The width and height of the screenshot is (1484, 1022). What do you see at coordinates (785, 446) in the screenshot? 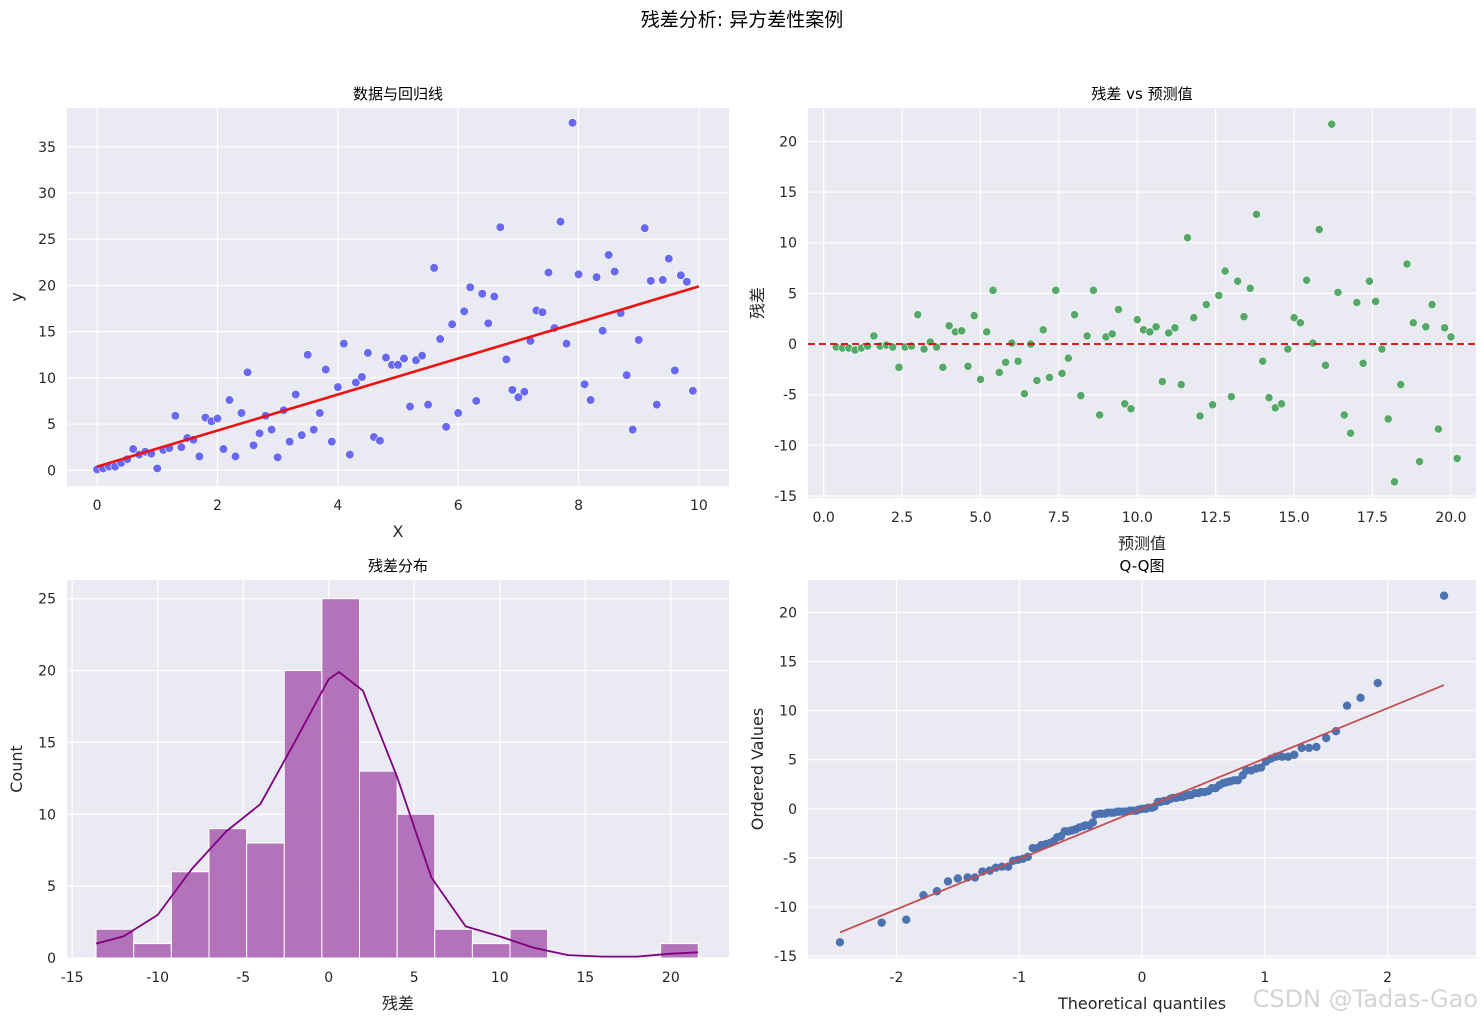
I see `y-tick-label: -10` at bounding box center [785, 446].